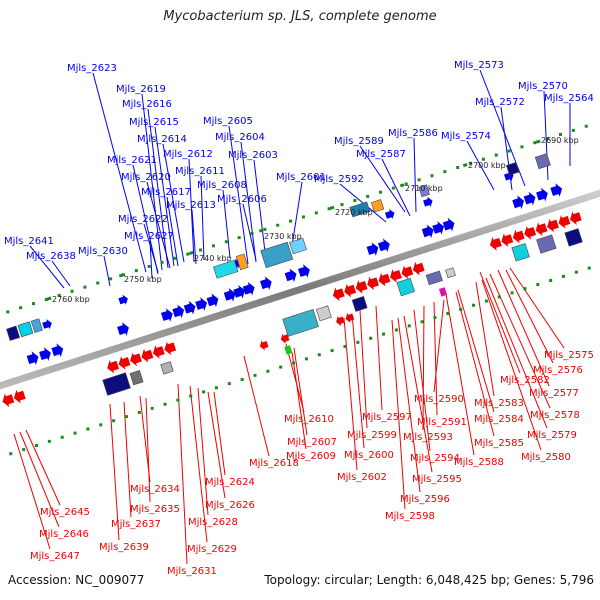  Describe the element at coordinates (543, 86) in the screenshot. I see `forward-gene-label: Mjls_2570` at that location.